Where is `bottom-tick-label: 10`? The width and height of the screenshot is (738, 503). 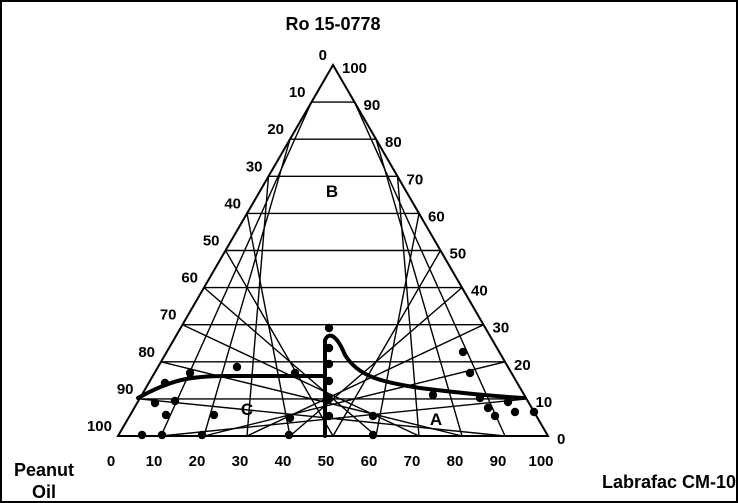
bottom-tick-label: 10 is located at coordinates (154, 461).